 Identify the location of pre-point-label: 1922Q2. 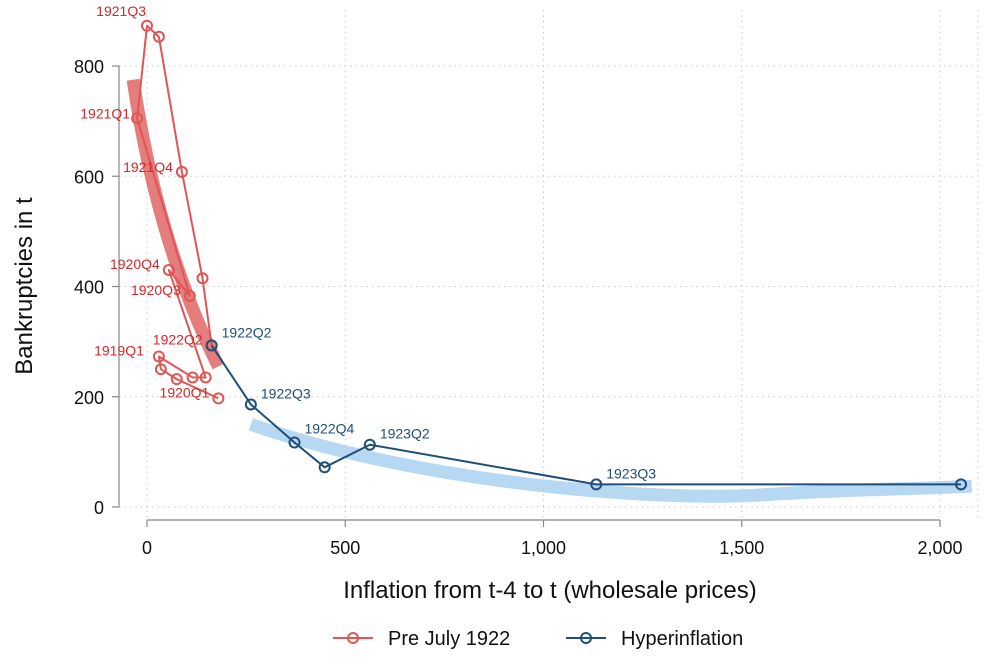
(178, 339).